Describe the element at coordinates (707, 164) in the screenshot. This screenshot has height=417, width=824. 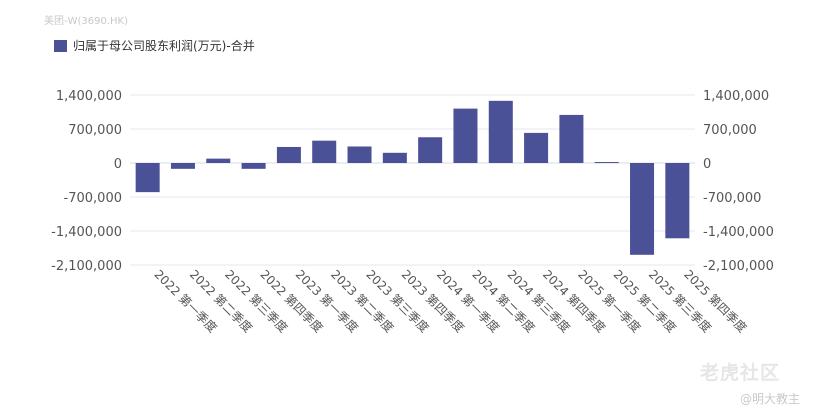
I see `y-tick-label-right: 0` at that location.